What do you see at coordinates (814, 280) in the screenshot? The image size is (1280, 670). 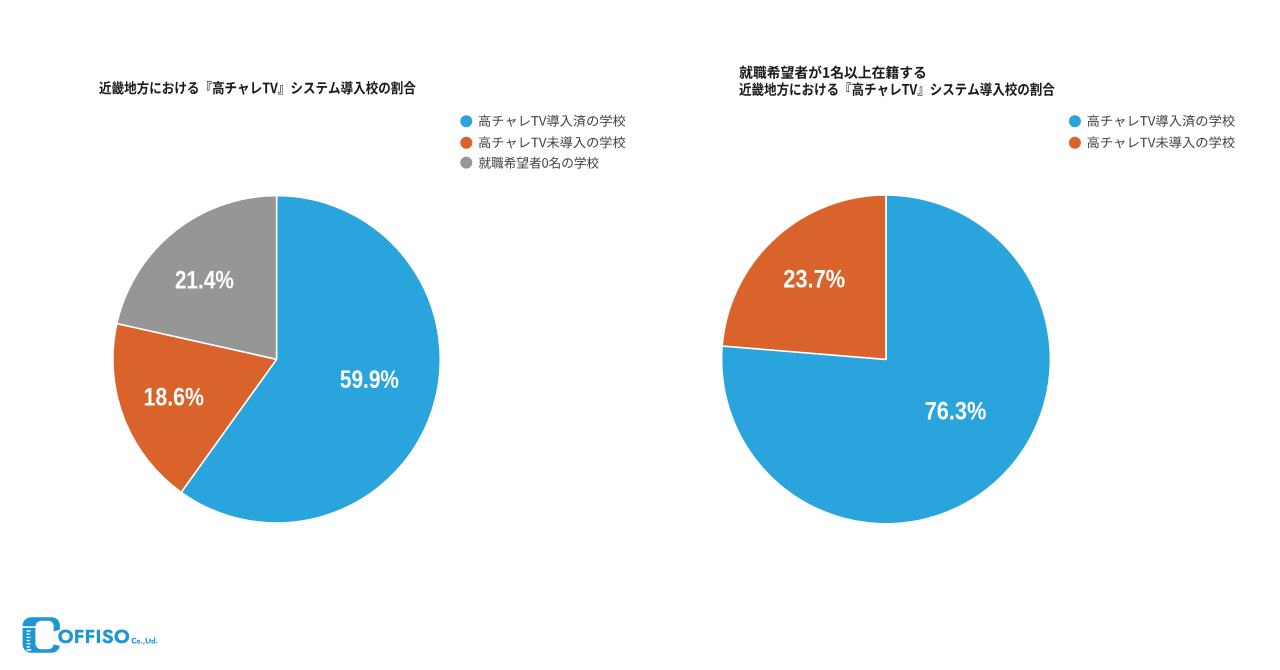 I see `svg-text: 23.7%` at bounding box center [814, 280].